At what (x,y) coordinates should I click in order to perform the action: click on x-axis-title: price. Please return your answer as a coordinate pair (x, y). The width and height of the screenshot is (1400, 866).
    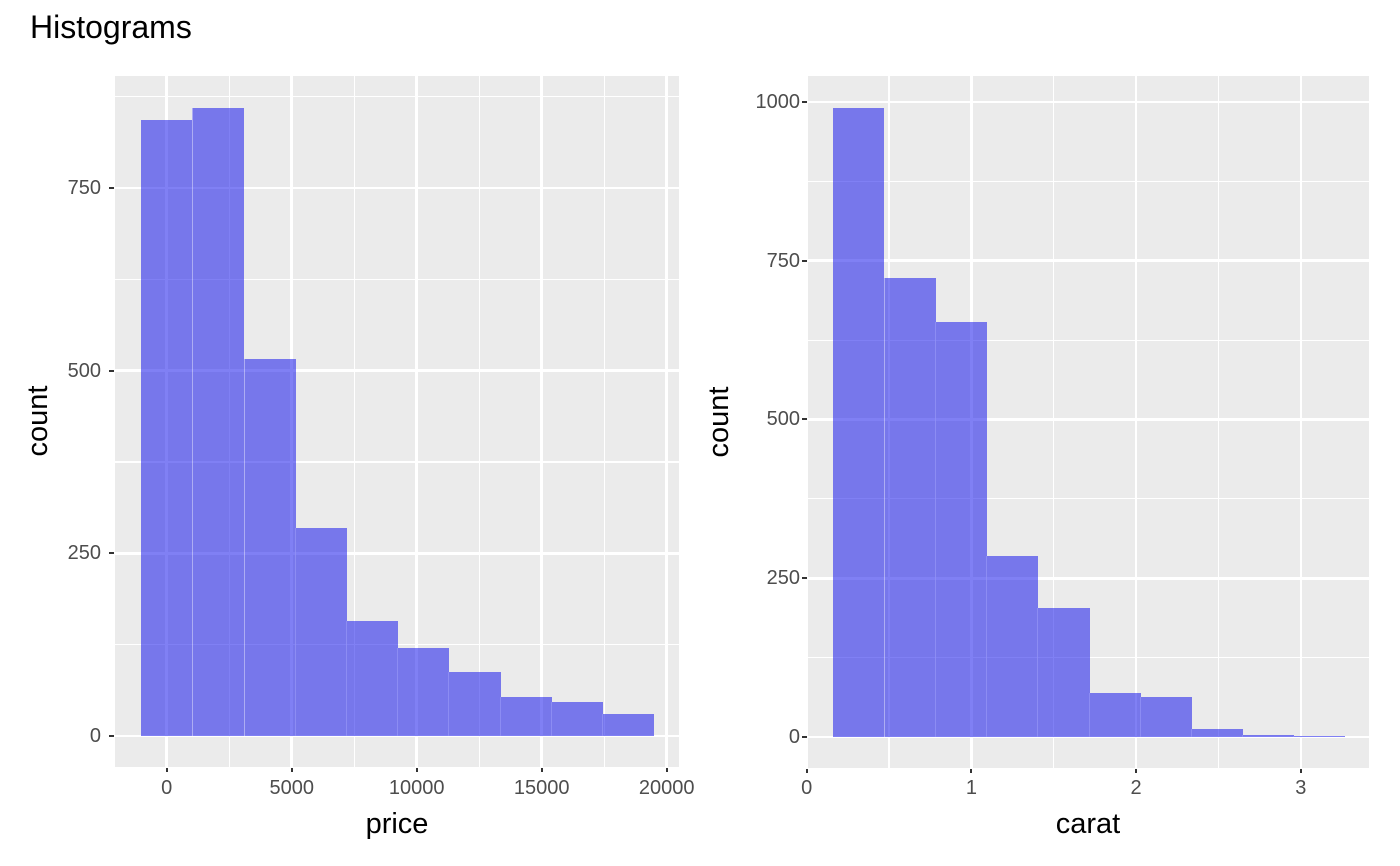
    Looking at the image, I should click on (397, 824).